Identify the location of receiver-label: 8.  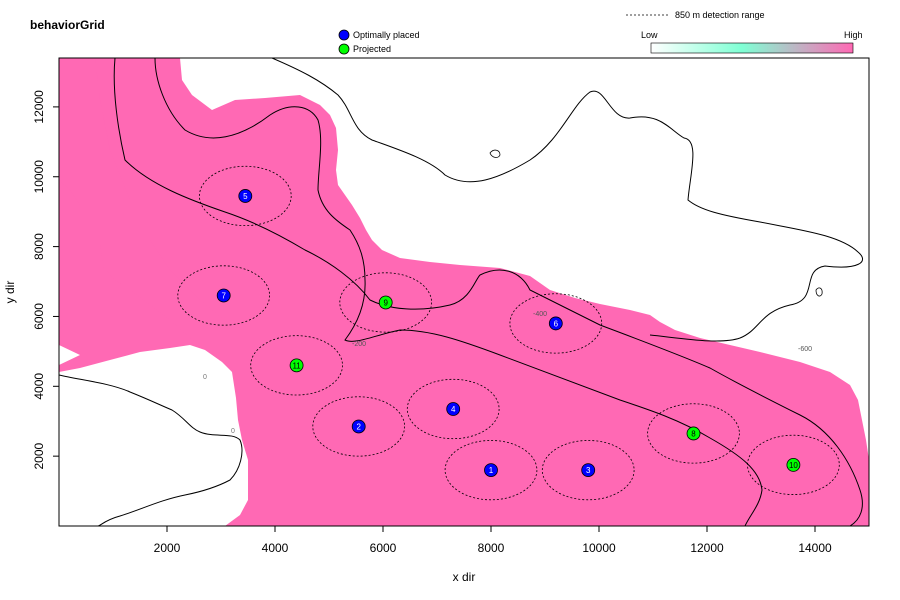
(693, 433).